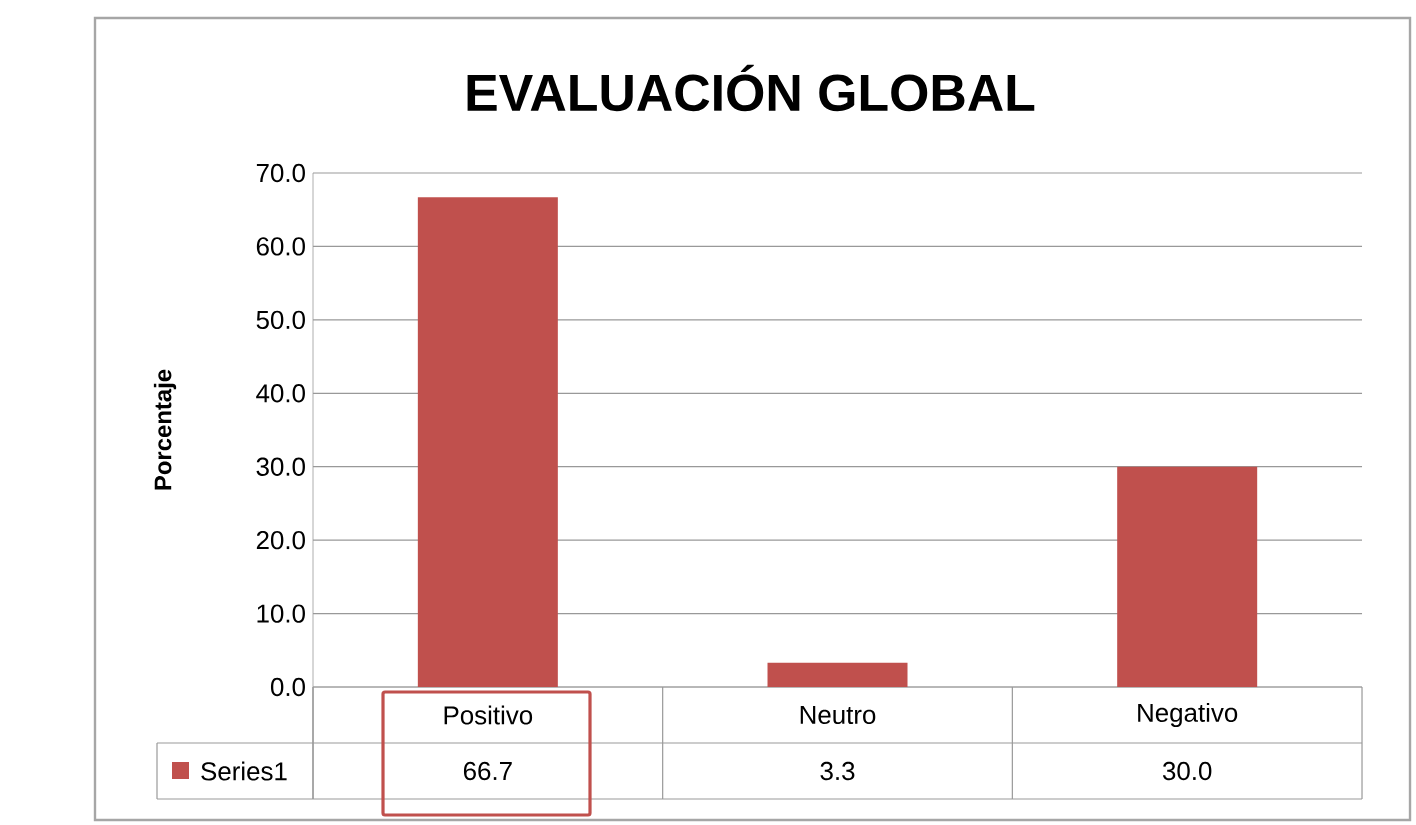 Image resolution: width=1416 pixels, height=825 pixels. Describe the element at coordinates (244, 771) in the screenshot. I see `legend-label: Series1` at that location.